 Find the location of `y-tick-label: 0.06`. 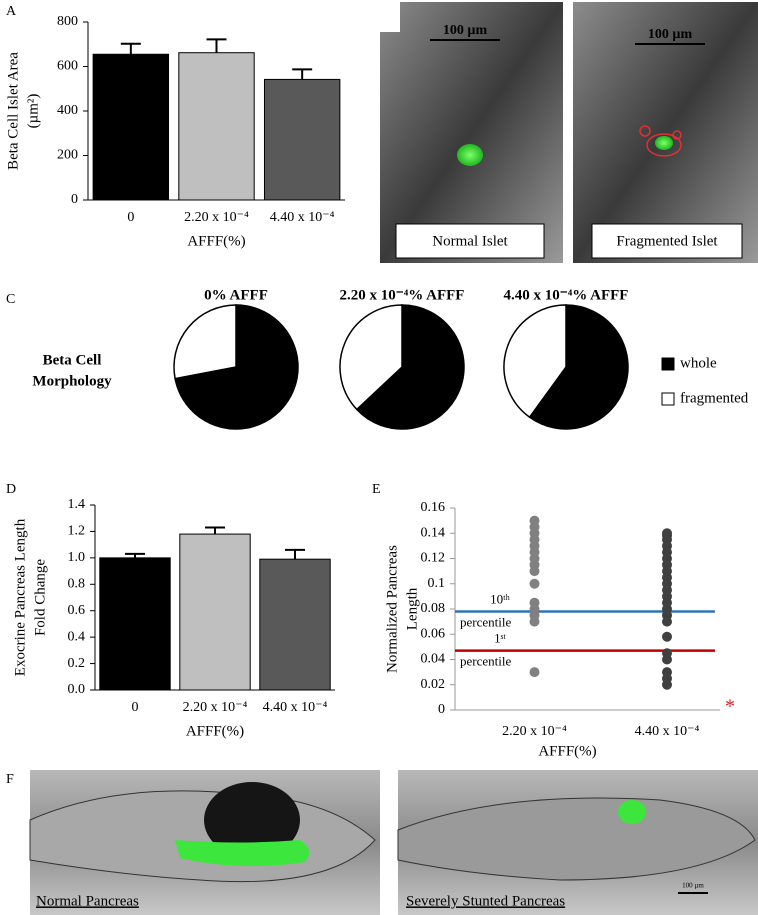

y-tick-label: 0.06 is located at coordinates (433, 633).